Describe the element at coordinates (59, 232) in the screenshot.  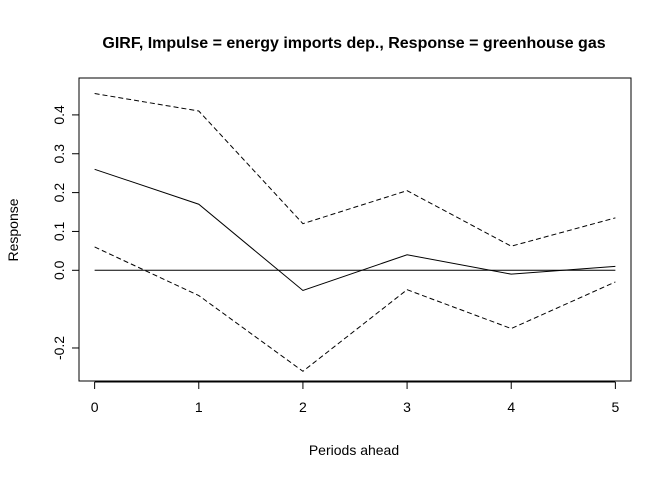
I see `y-tick-label: 0.1` at that location.